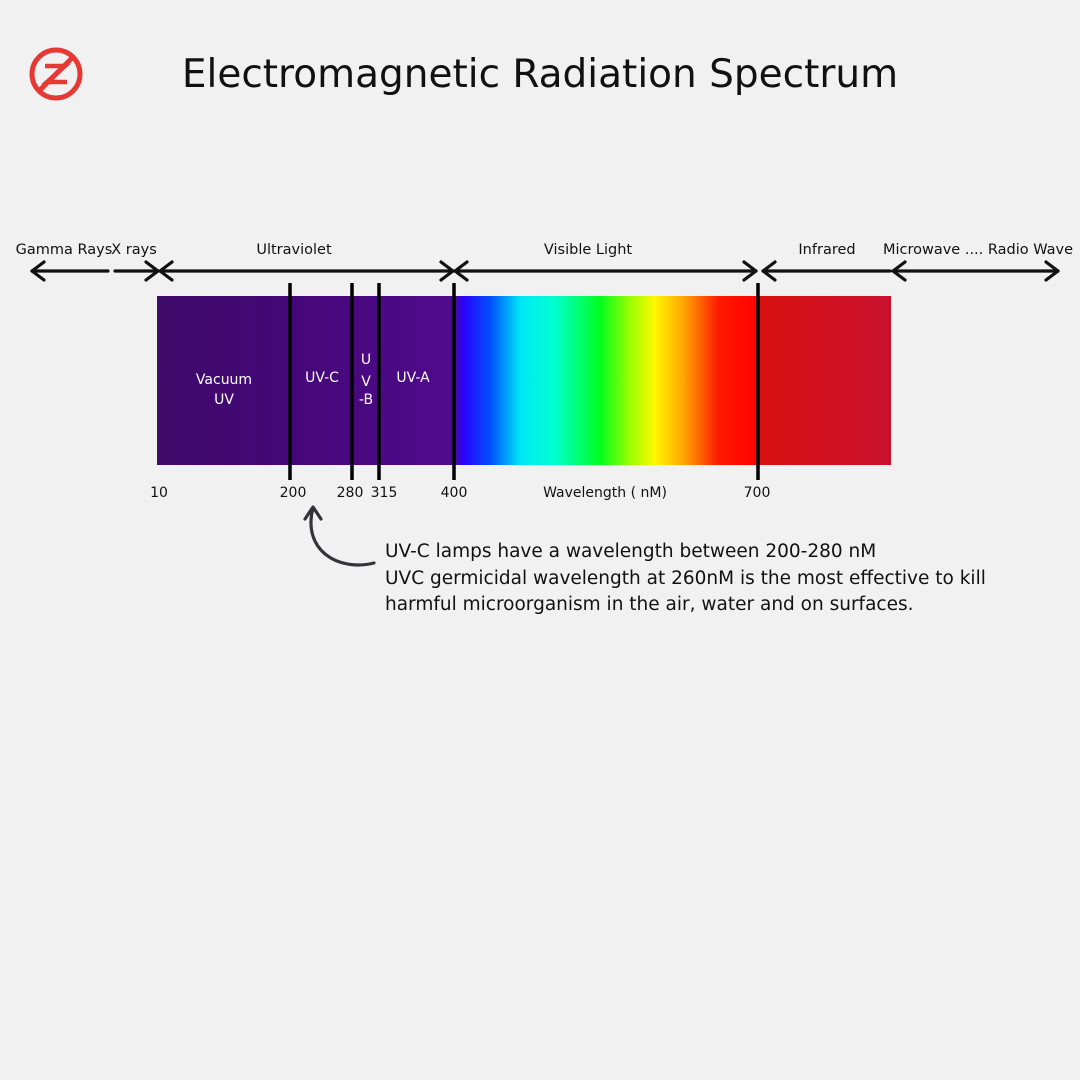  Describe the element at coordinates (322, 378) in the screenshot. I see `band-label-uvc: UV-C` at that location.